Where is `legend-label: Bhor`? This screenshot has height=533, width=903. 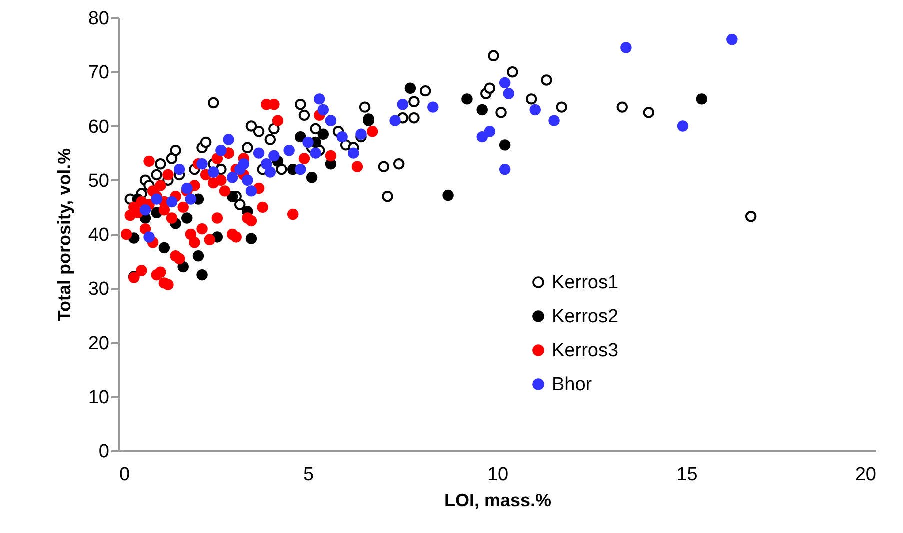
legend-label: Bhor is located at coordinates (572, 385).